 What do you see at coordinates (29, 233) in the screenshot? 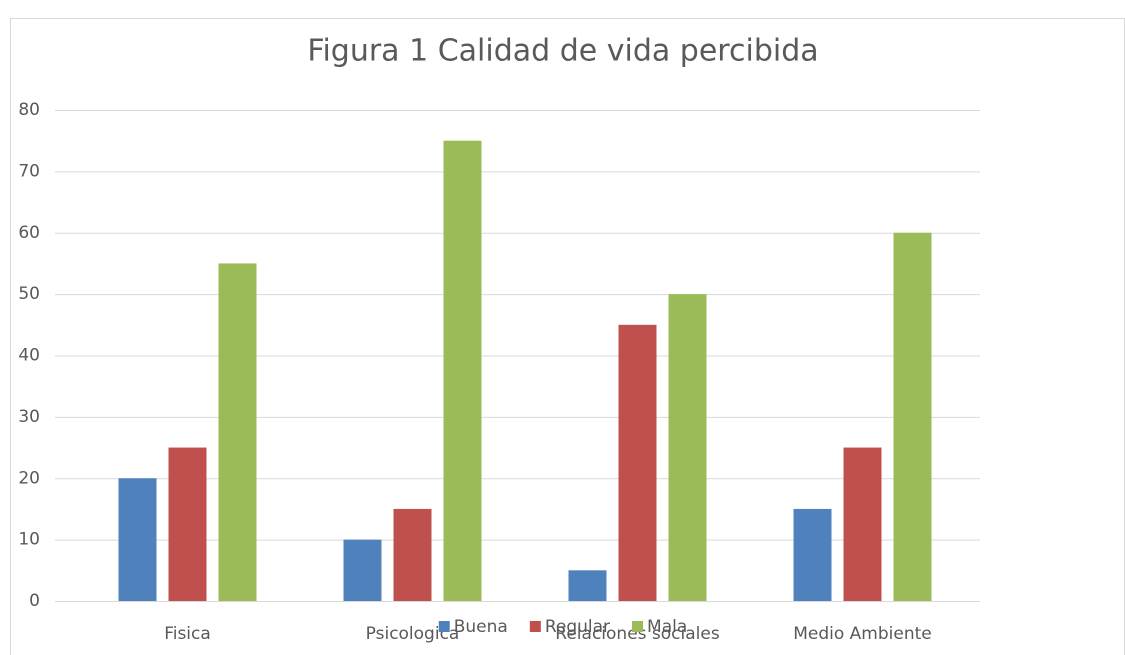
I see `y-tick-label: 60` at bounding box center [29, 233].